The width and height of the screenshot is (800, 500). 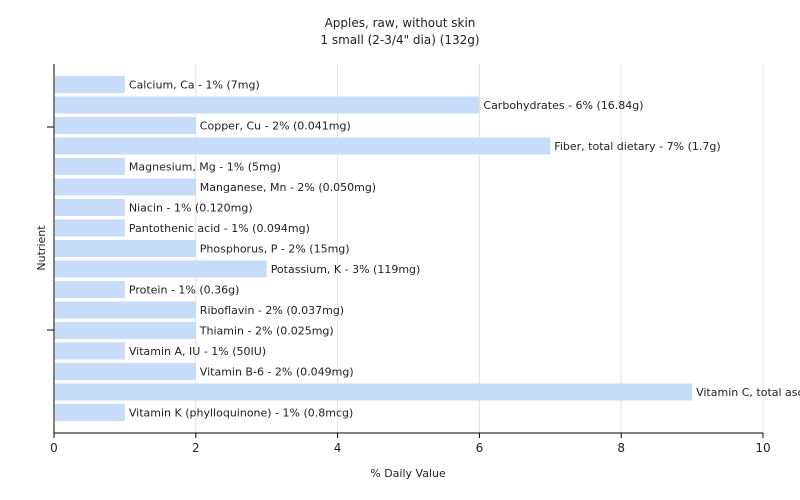 What do you see at coordinates (191, 208) in the screenshot?
I see `bar-label: Niacin - 1% (0.120mg)` at bounding box center [191, 208].